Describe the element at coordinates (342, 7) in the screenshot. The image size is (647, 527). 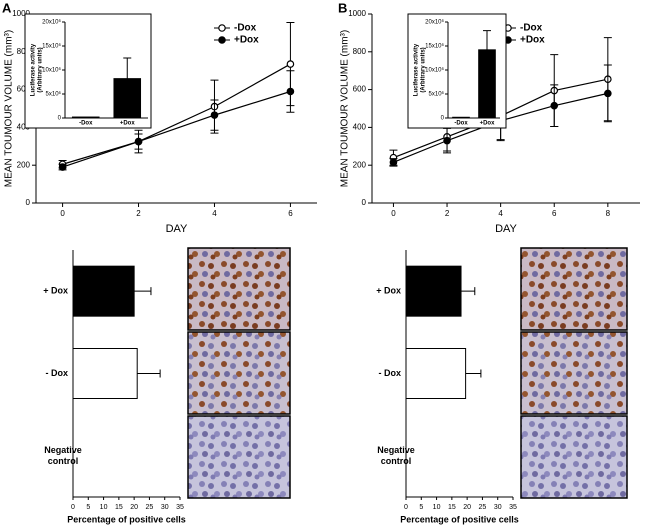
I see `panel-label: B` at that location.